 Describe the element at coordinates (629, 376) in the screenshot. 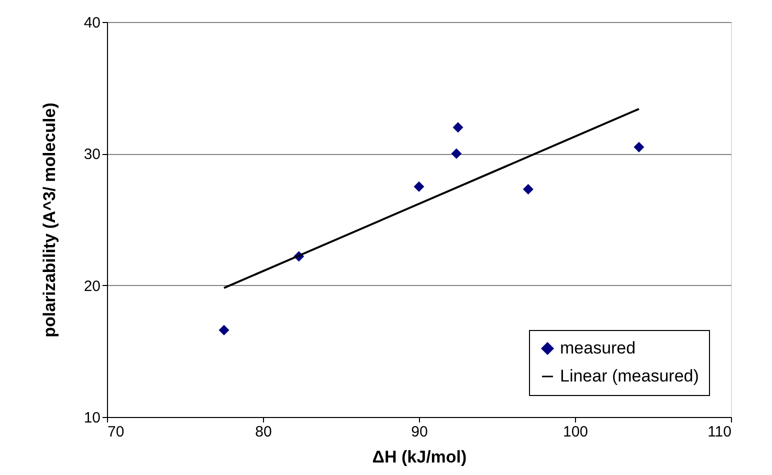

I see `legend-label: Linear (measured)` at that location.